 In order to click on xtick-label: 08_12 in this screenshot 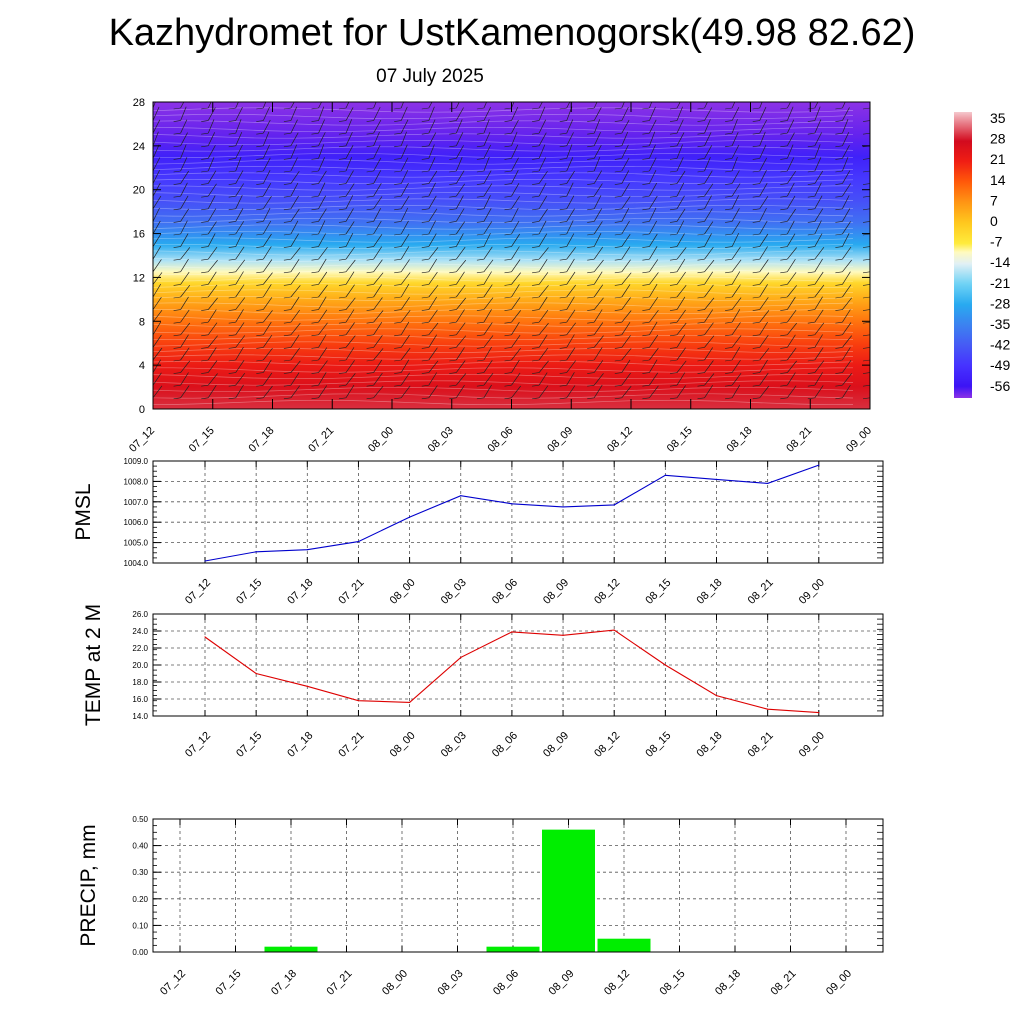, I will do `click(607, 745)`.